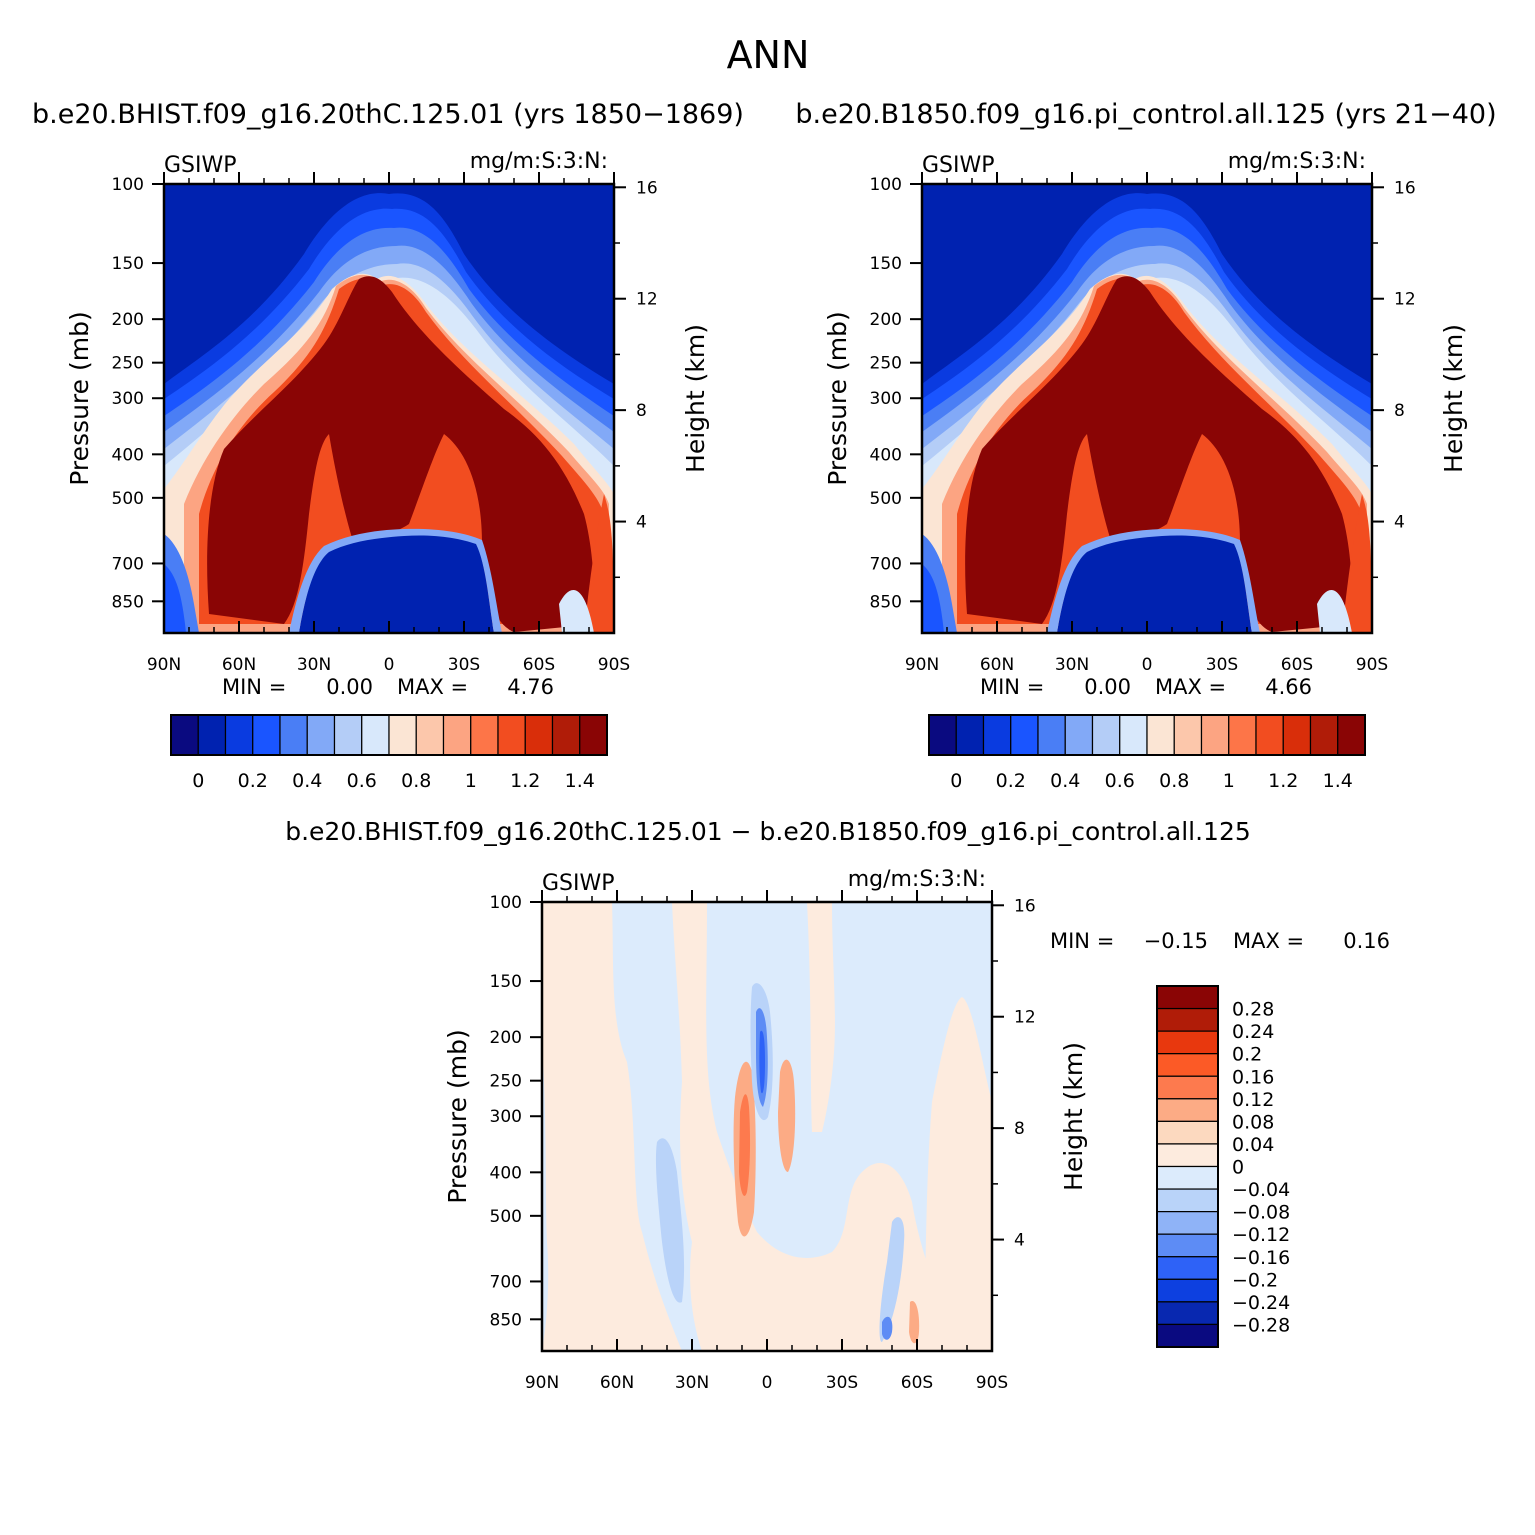 The width and height of the screenshot is (1535, 1535). What do you see at coordinates (128, 364) in the screenshot?
I see `panel-1-ytick-label: 250` at bounding box center [128, 364].